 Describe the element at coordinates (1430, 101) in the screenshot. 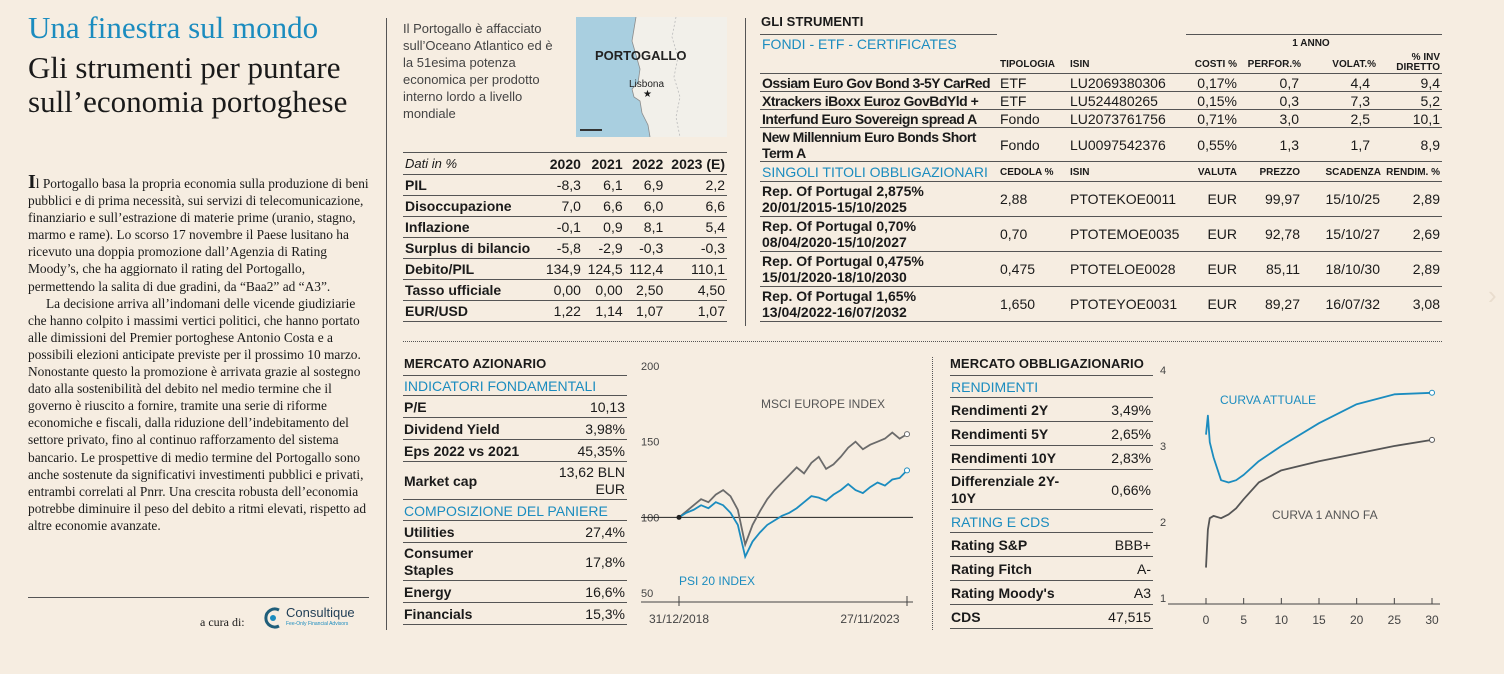

I see `fund-inv: 5,2` at that location.